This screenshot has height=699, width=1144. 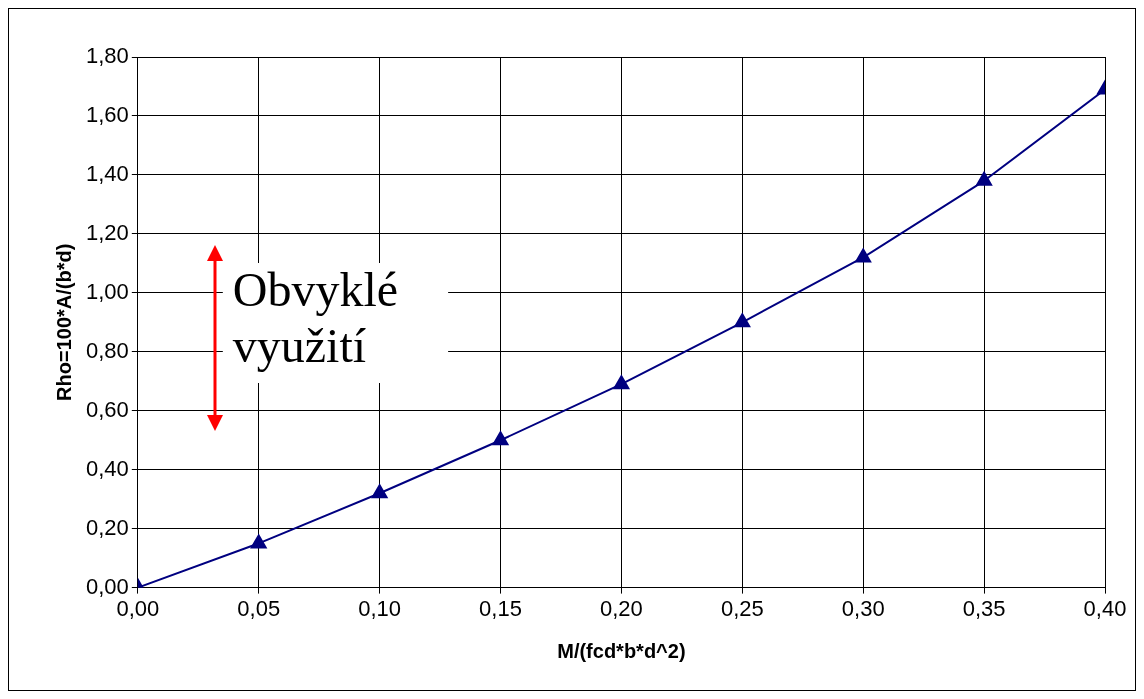 What do you see at coordinates (107, 232) in the screenshot?
I see `y-tick-label: 1,20` at bounding box center [107, 232].